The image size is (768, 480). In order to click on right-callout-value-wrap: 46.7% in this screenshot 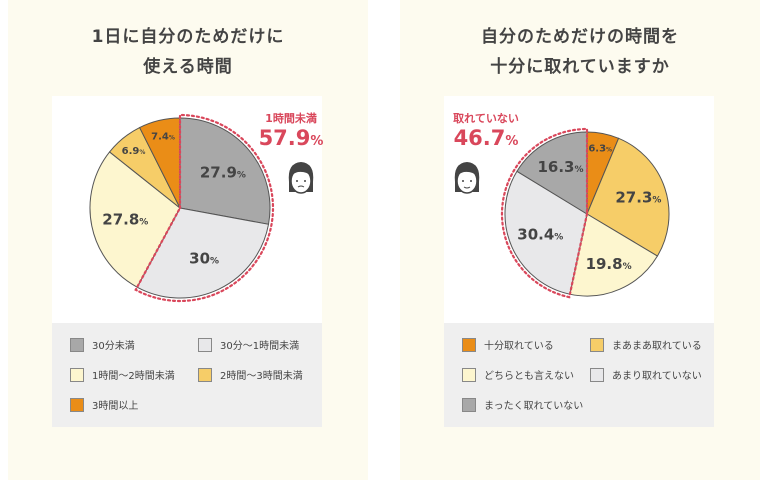, I will do `click(486, 140)`.